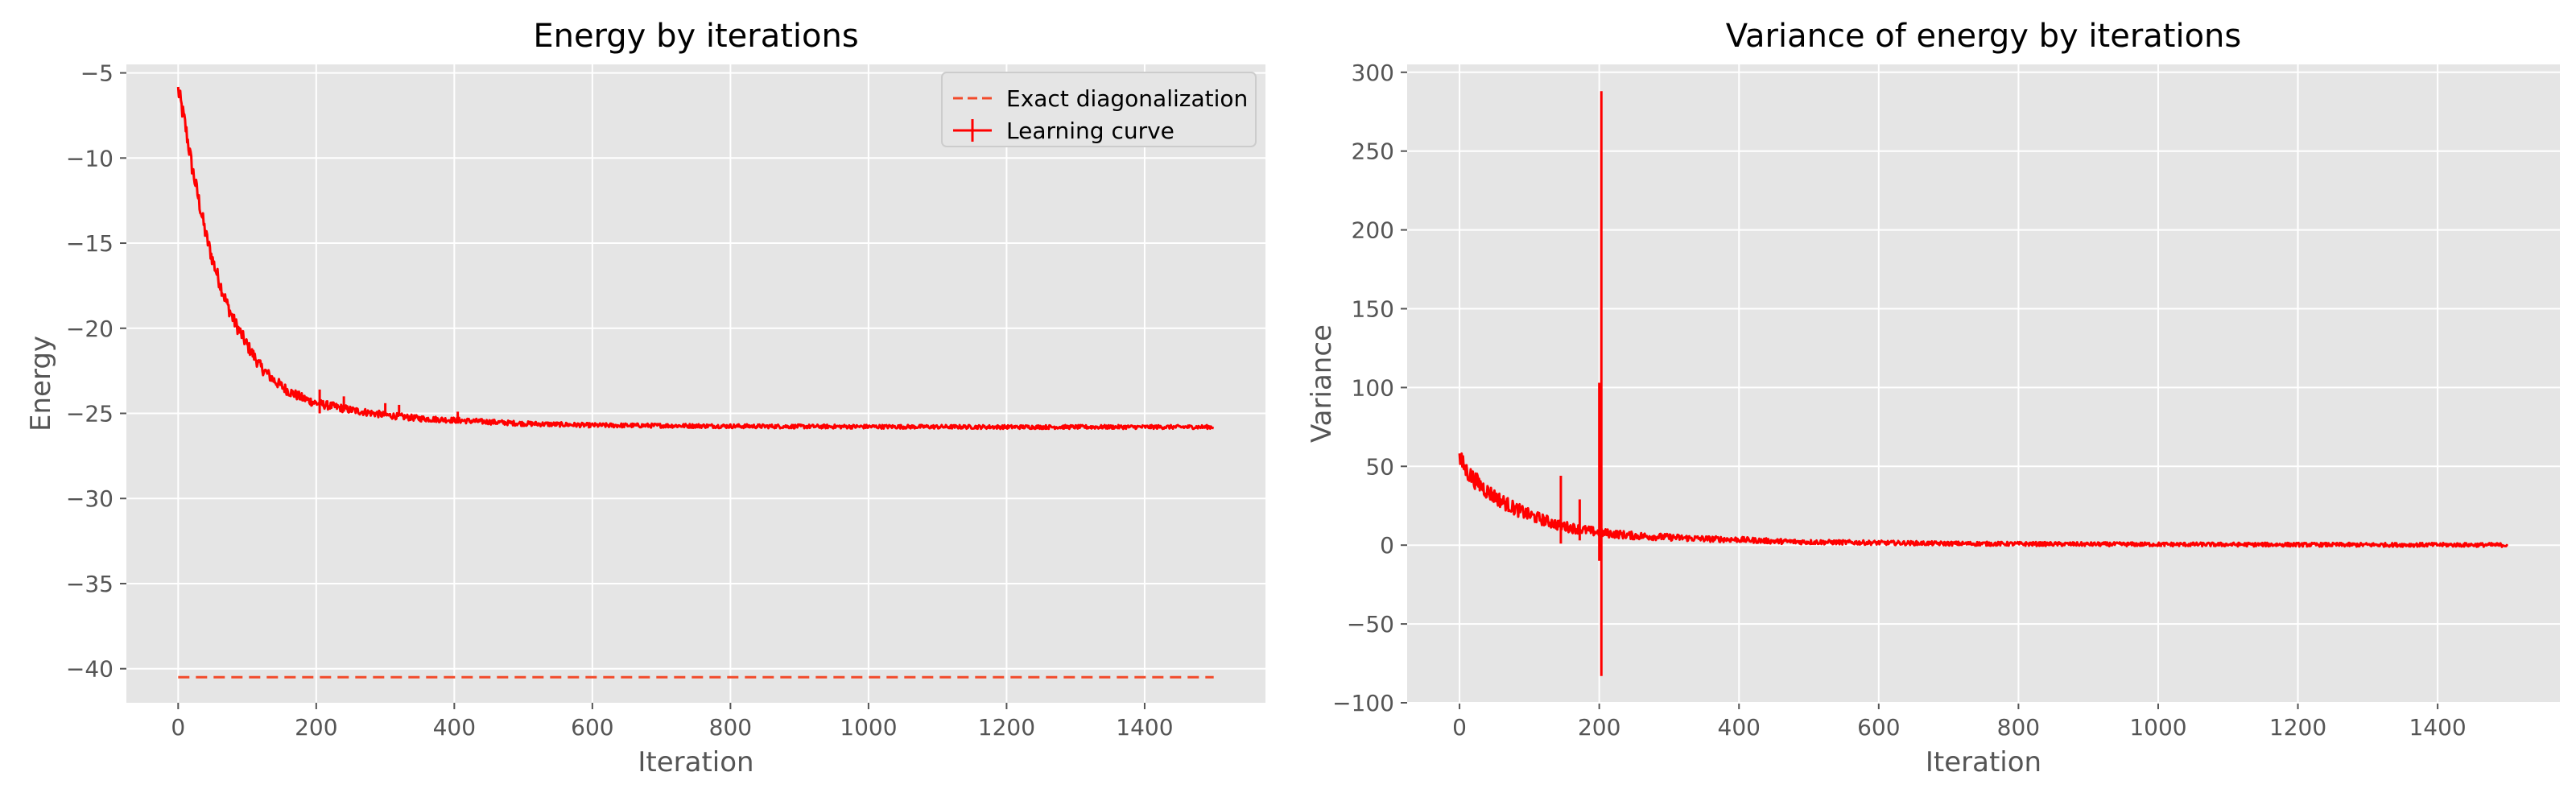  I want to click on y-tick-label: 150, so click(1373, 308).